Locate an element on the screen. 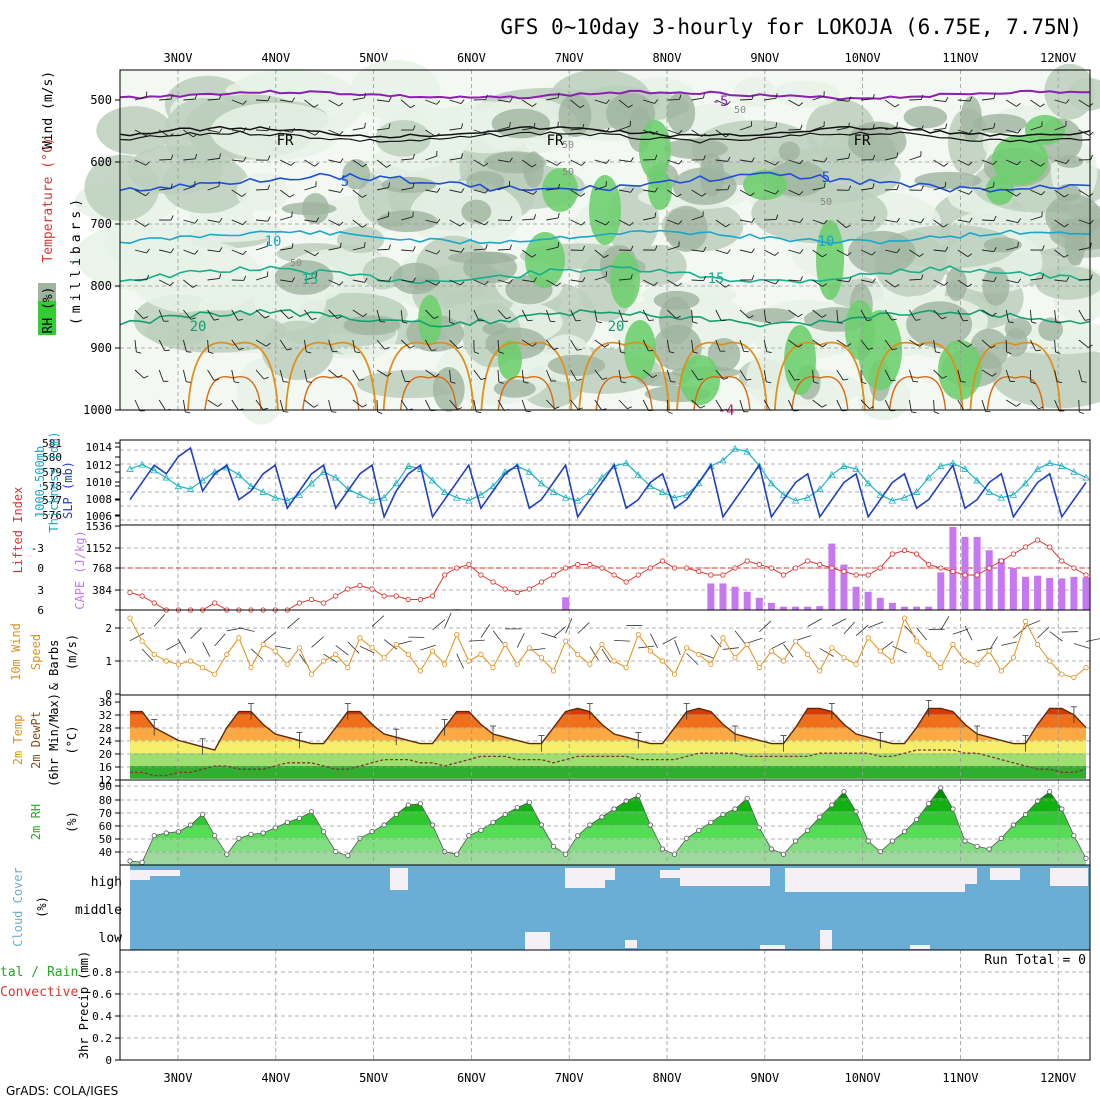 Image resolution: width=1100 pixels, height=1100 pixels. cloud-axis-label-1: Cloud Cover is located at coordinates (18, 906).